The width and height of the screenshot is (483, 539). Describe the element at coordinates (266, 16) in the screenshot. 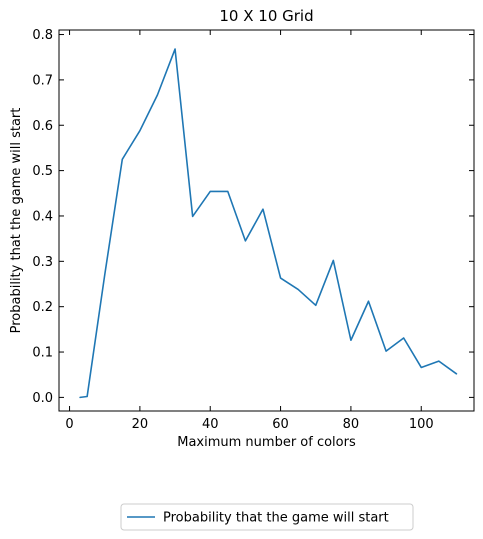

I see `chart-title: 10 X 10 Grid` at that location.